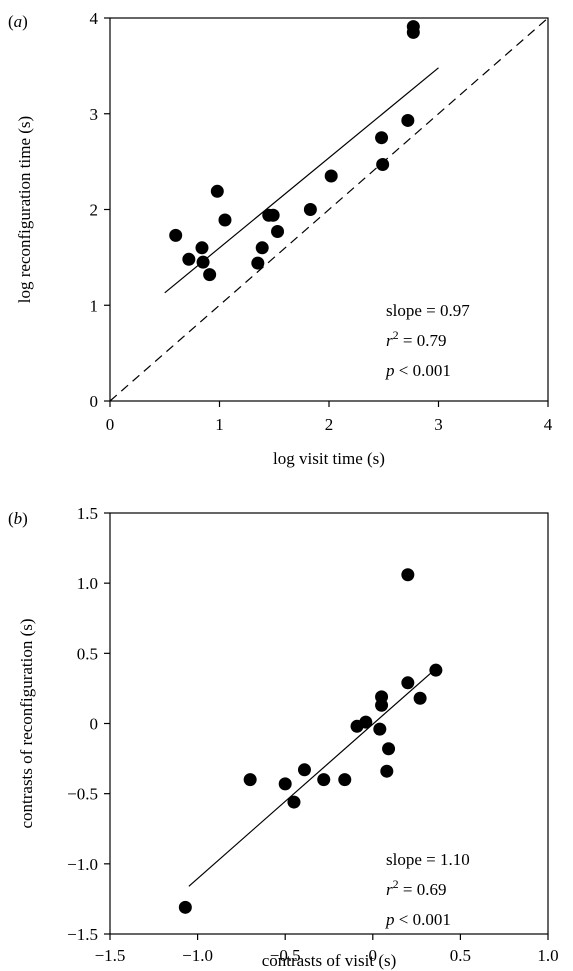  I want to click on y-tick-label: 1.0, so click(87, 583).